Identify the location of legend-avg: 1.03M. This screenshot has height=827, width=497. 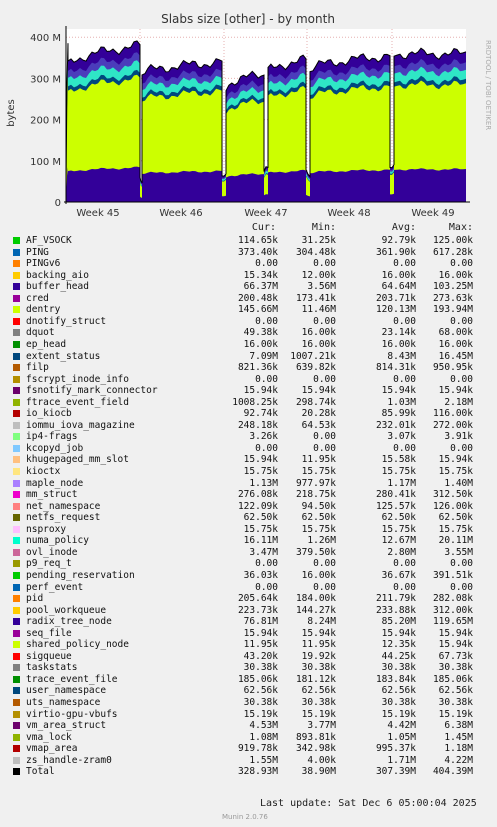
(401, 402).